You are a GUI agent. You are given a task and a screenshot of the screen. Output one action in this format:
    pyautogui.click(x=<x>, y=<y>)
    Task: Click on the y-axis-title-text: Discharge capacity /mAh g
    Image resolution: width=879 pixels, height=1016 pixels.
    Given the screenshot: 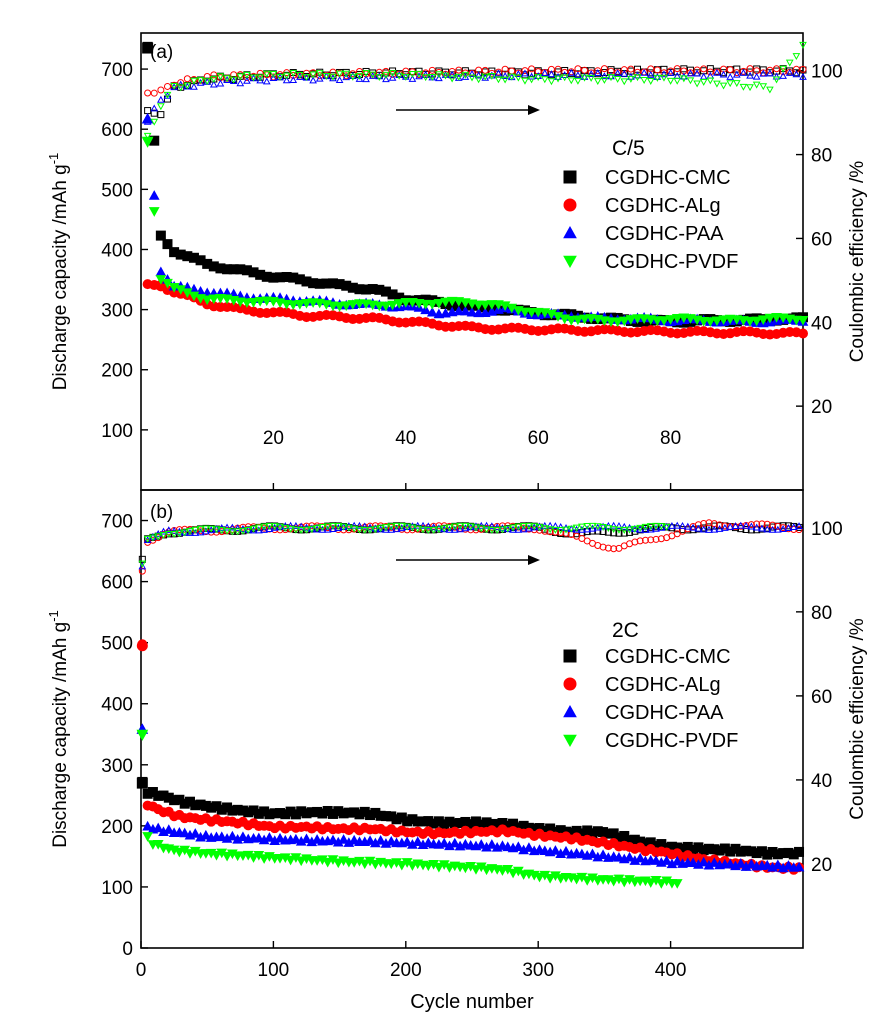 What is the action you would take?
    pyautogui.click(x=60, y=277)
    